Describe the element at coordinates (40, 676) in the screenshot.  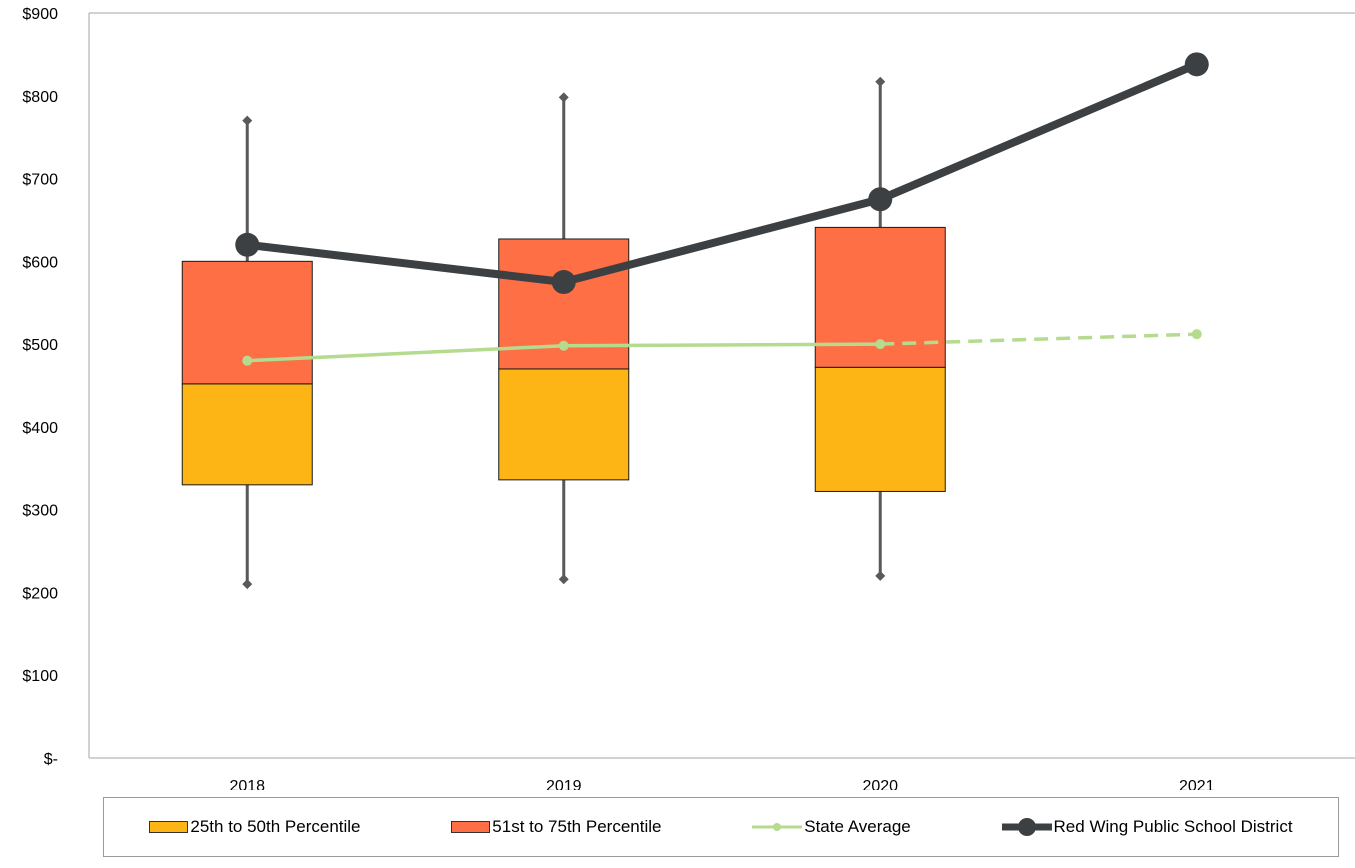
I see `y-tick-label: $100` at that location.